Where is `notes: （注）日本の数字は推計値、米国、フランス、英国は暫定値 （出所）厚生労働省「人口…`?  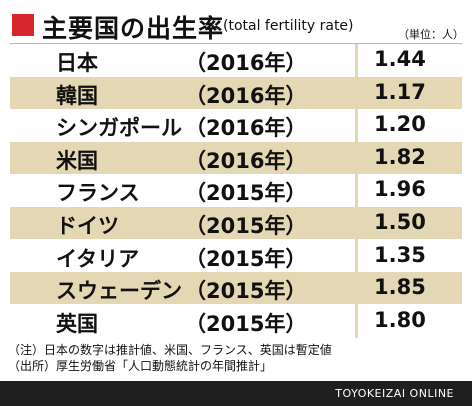
notes: （注）日本の数字は推計値、米国、フランス、英国は暫定値 （出所）厚生労働省「人口… is located at coordinates (237, 358).